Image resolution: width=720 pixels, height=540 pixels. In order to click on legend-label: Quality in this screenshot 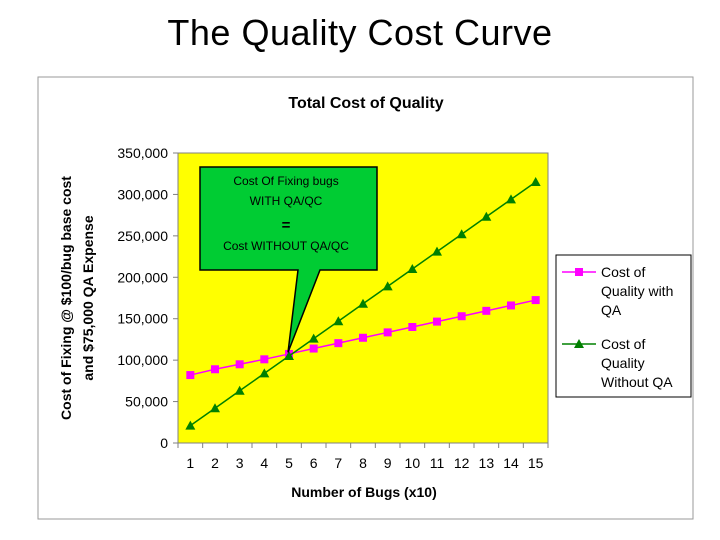, I will do `click(623, 363)`.